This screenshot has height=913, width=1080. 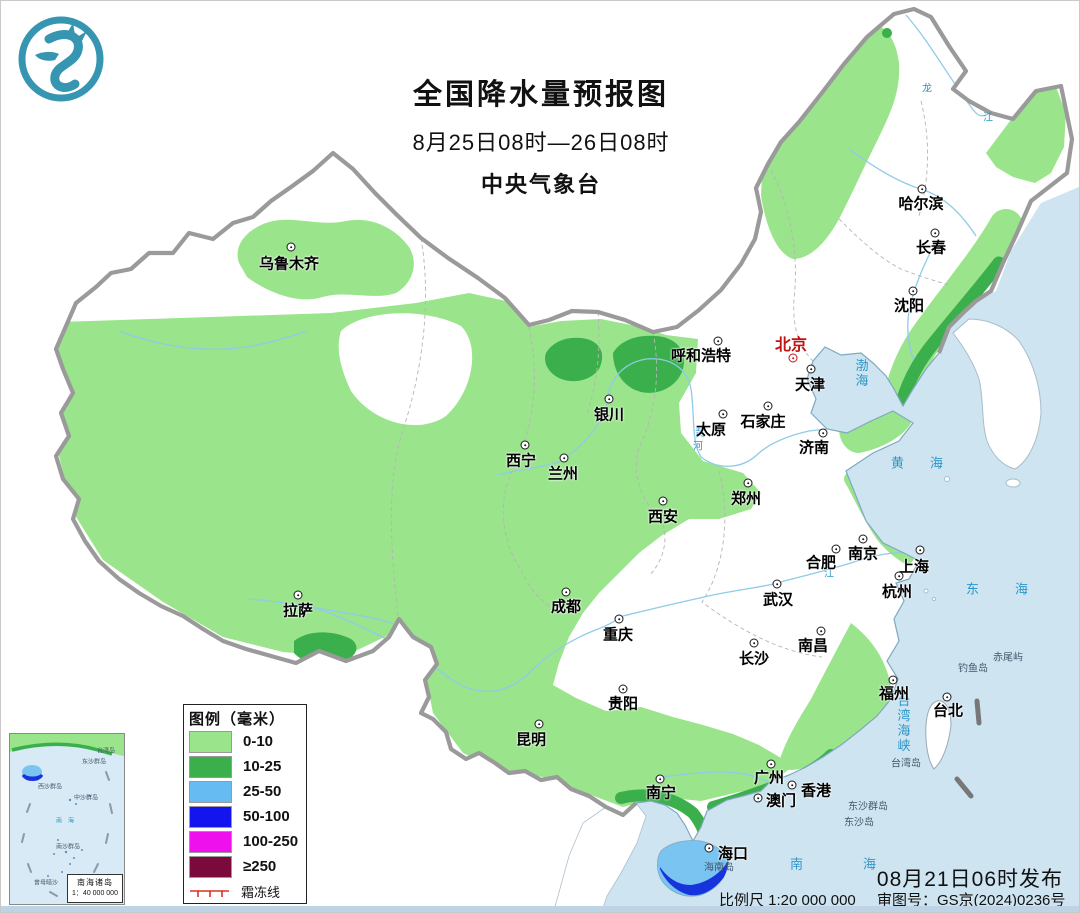 I want to click on inset-caption-title: 南海诸岛, so click(x=95, y=882).